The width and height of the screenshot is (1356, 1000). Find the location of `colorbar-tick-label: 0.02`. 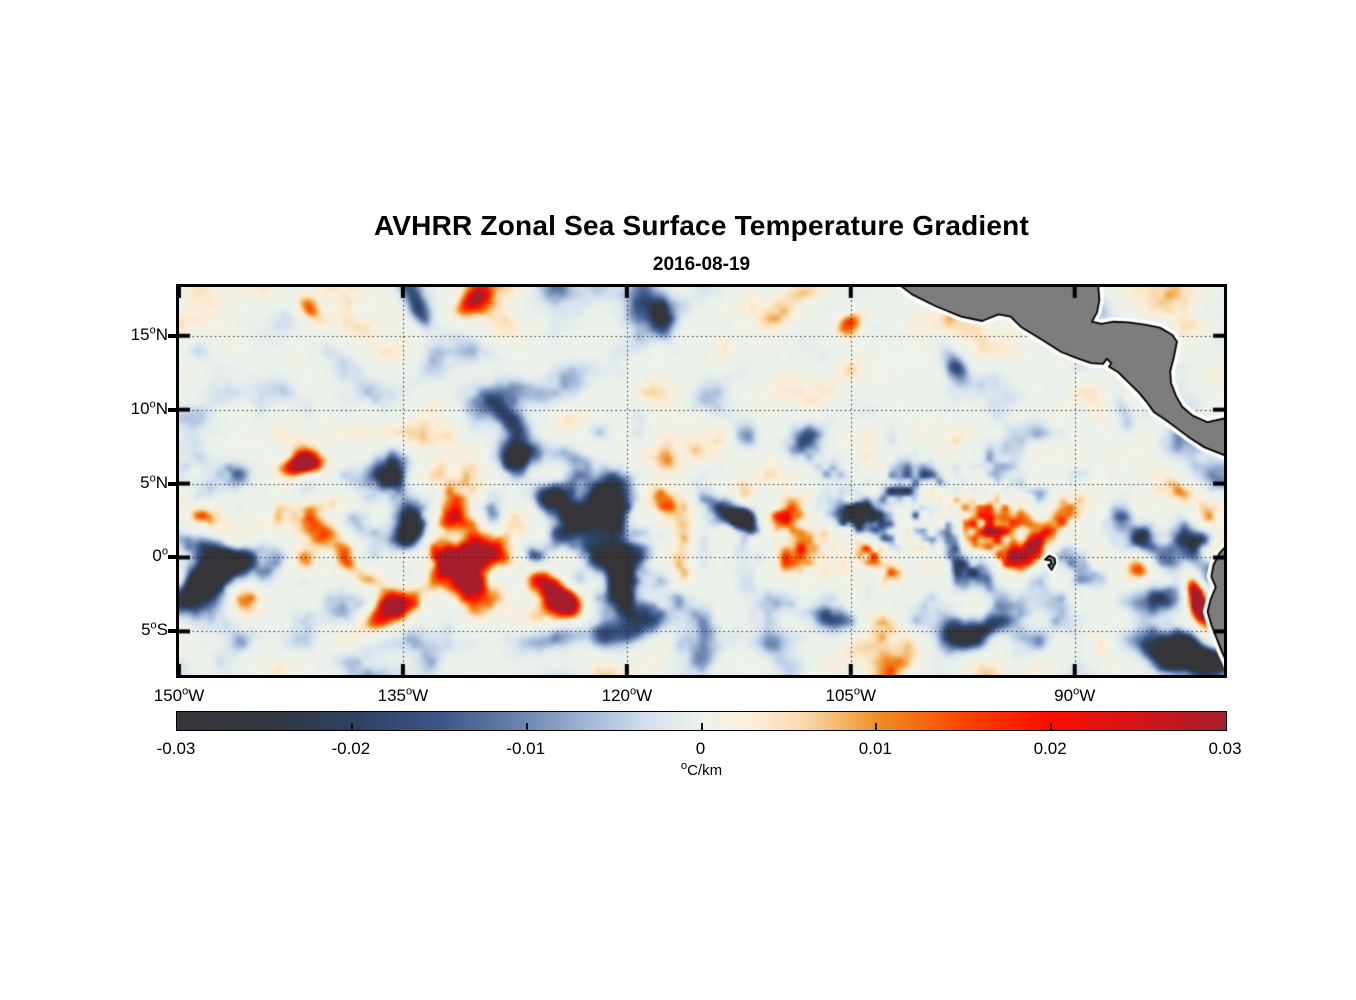

colorbar-tick-label: 0.02 is located at coordinates (1050, 748).